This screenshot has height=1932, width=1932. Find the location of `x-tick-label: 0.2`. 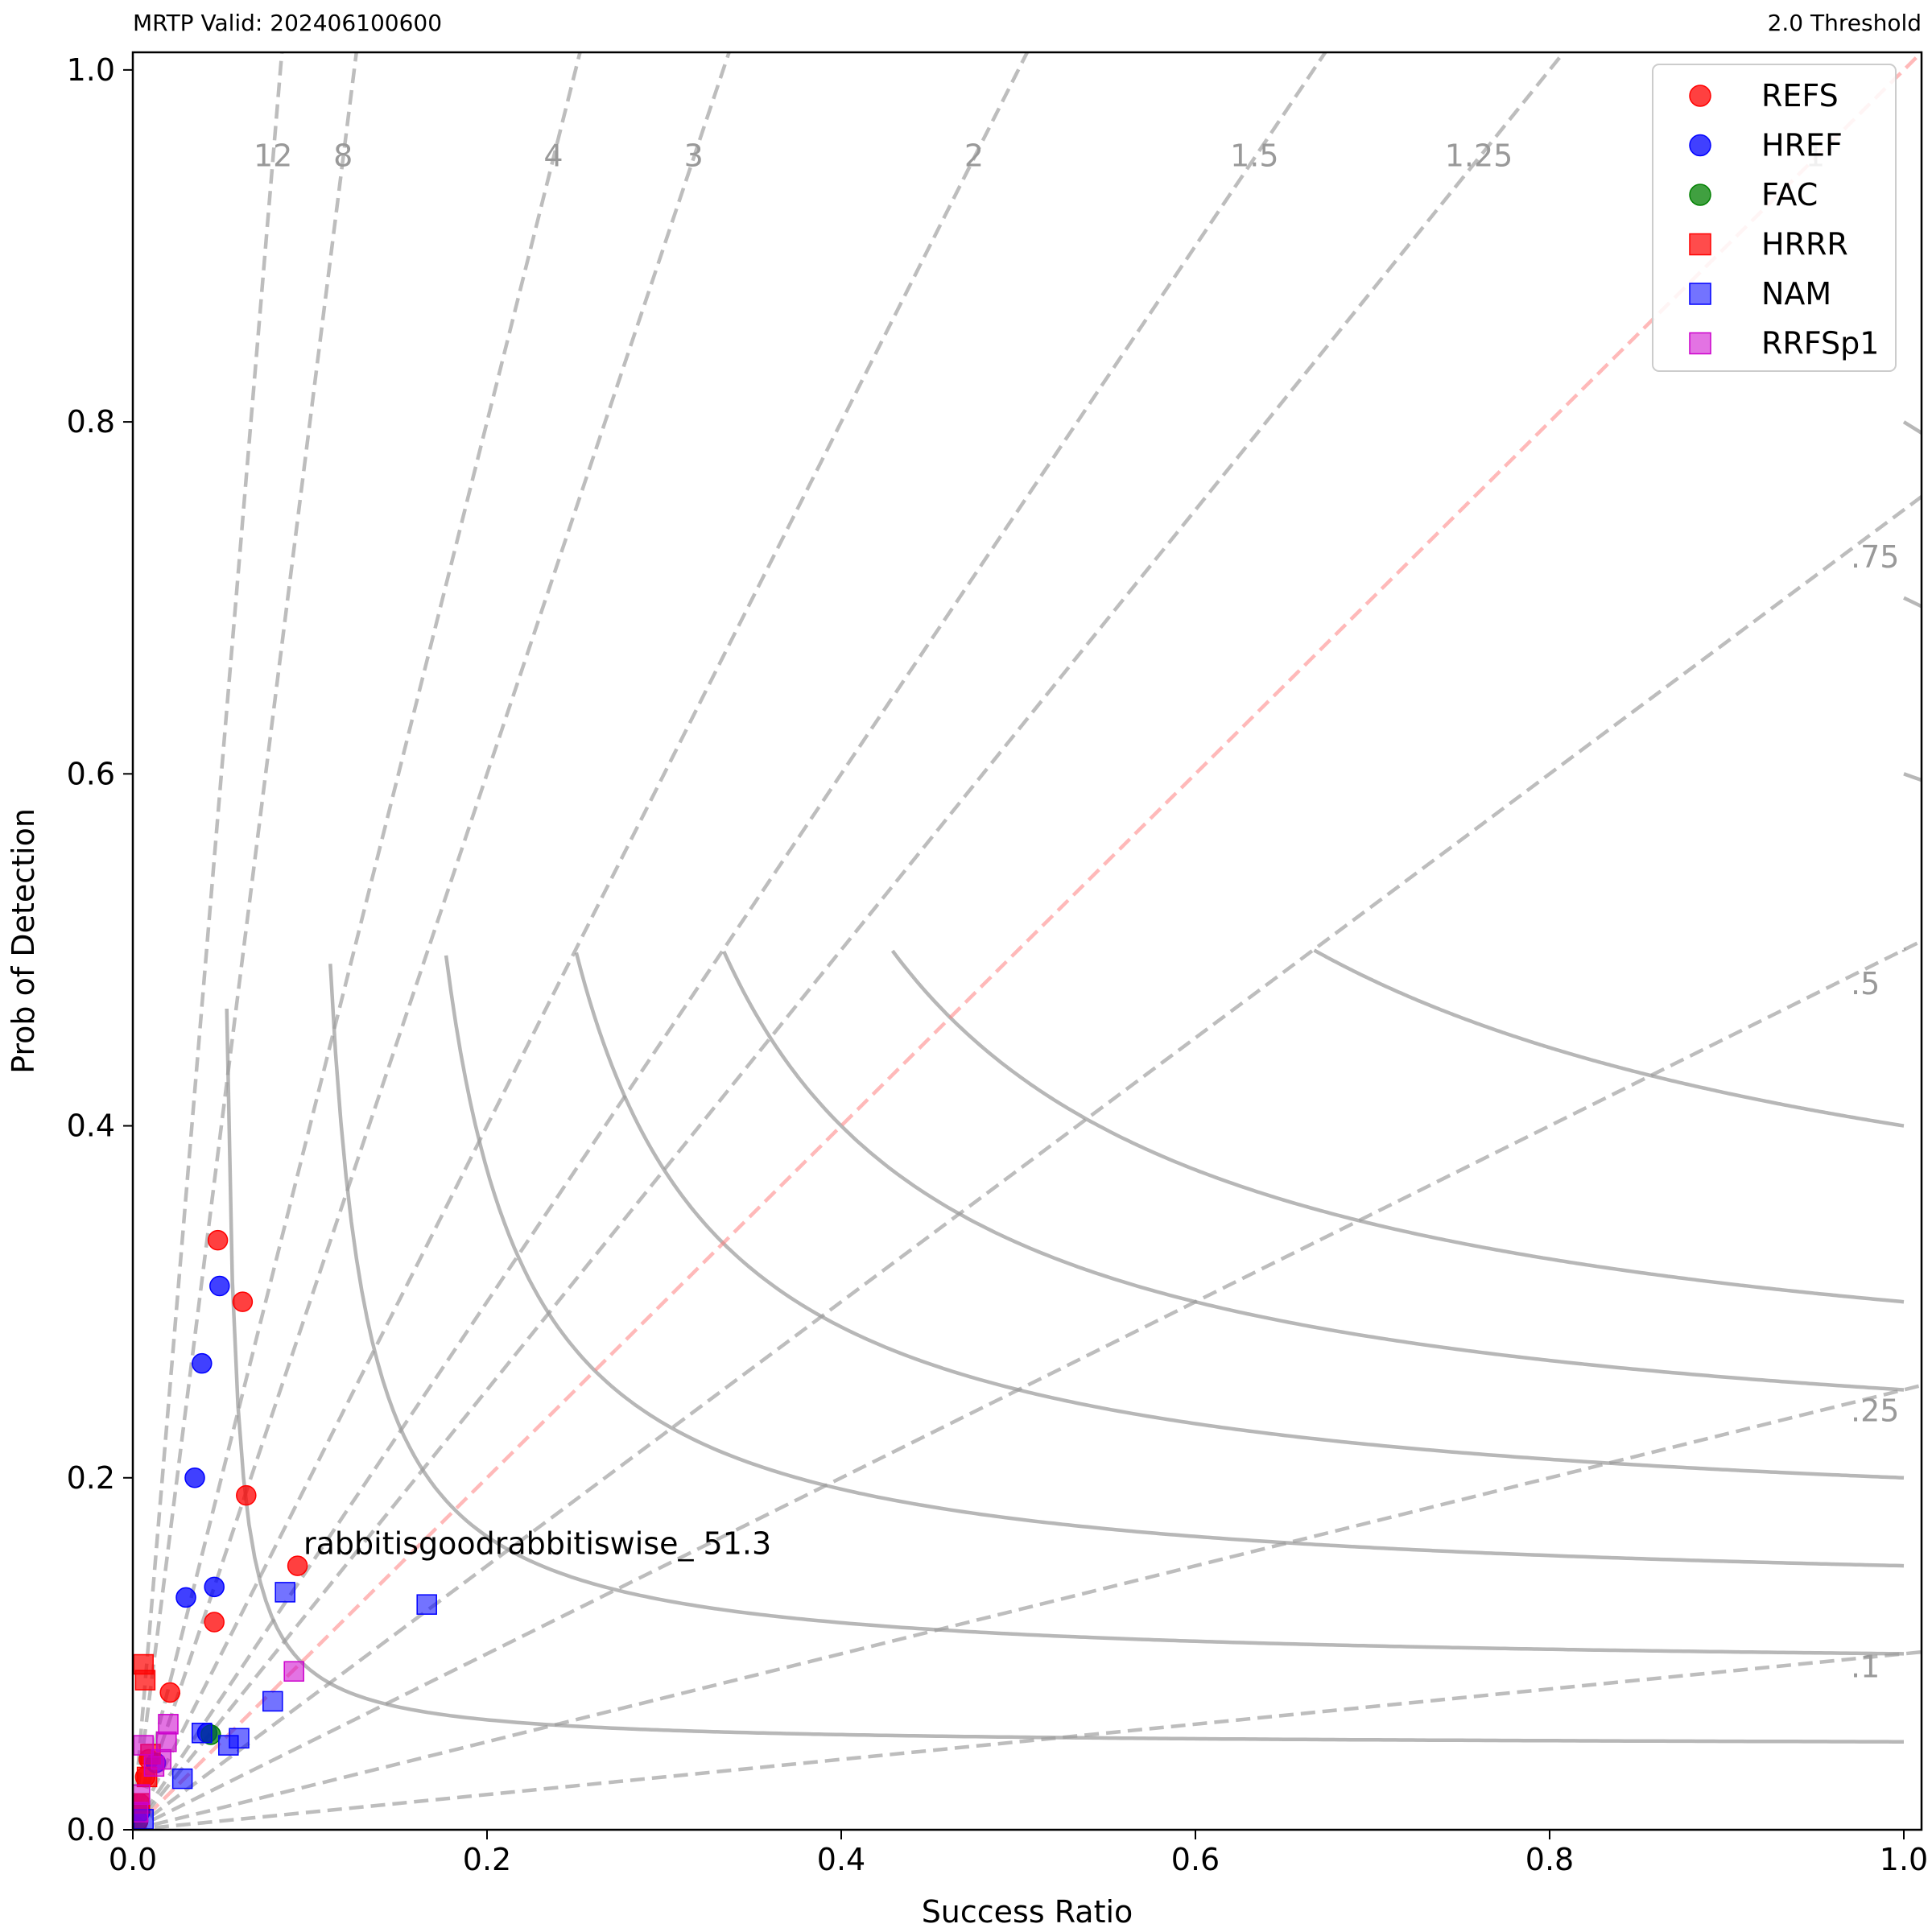

x-tick-label: 0.2 is located at coordinates (487, 1859).